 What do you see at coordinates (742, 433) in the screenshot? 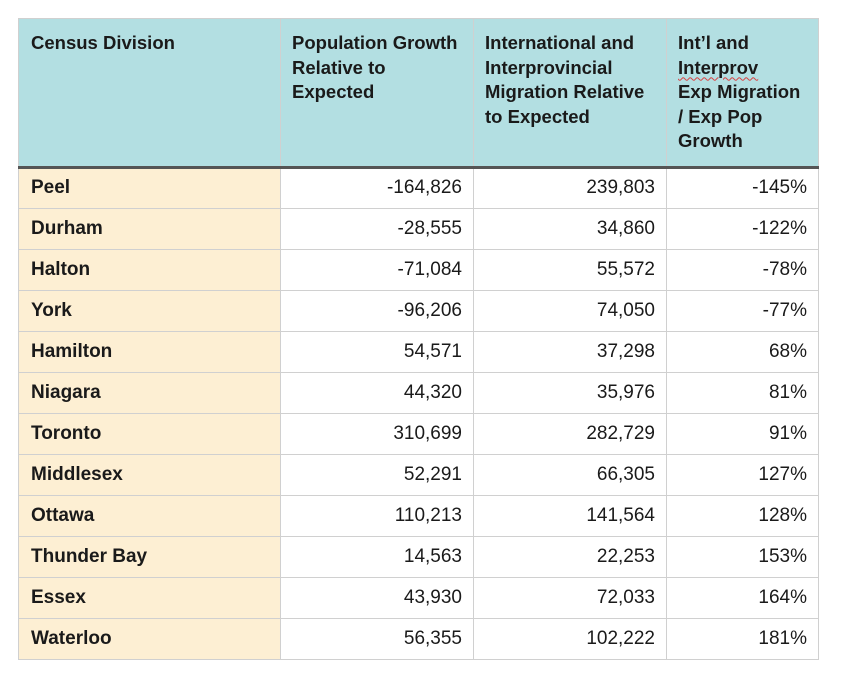
I see `cell-ratio: 91%` at bounding box center [742, 433].